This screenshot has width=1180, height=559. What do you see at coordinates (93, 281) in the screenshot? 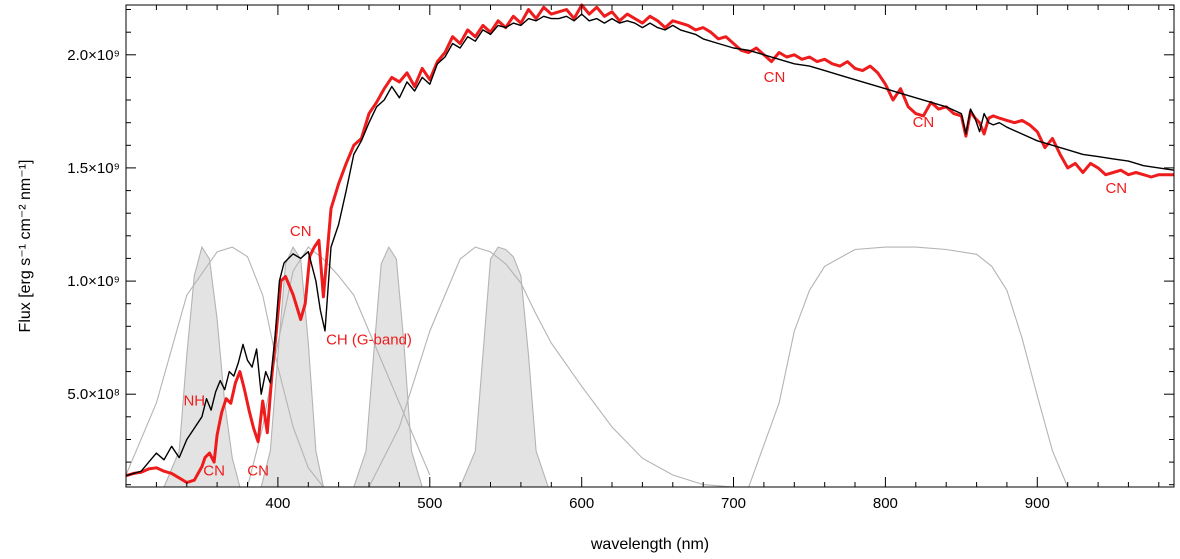
I see `y-tick-label-1000000000: 1.0×10⁹` at bounding box center [93, 281].